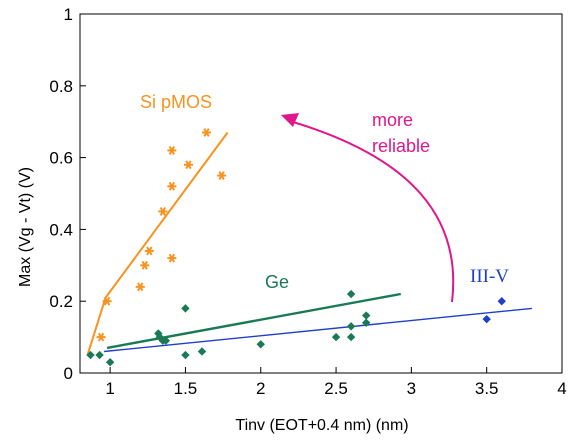 This screenshot has width=571, height=444. I want to click on x-tick-label: 1.5, so click(186, 388).